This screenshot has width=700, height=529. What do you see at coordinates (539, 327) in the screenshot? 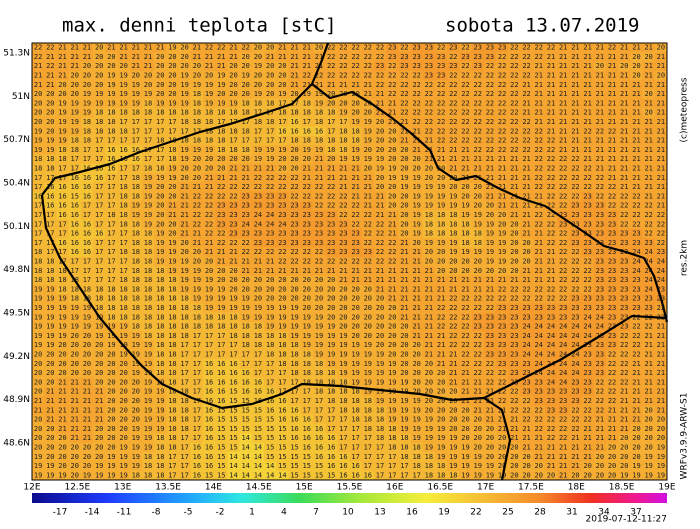
I see `cell-value: 24` at bounding box center [539, 327].